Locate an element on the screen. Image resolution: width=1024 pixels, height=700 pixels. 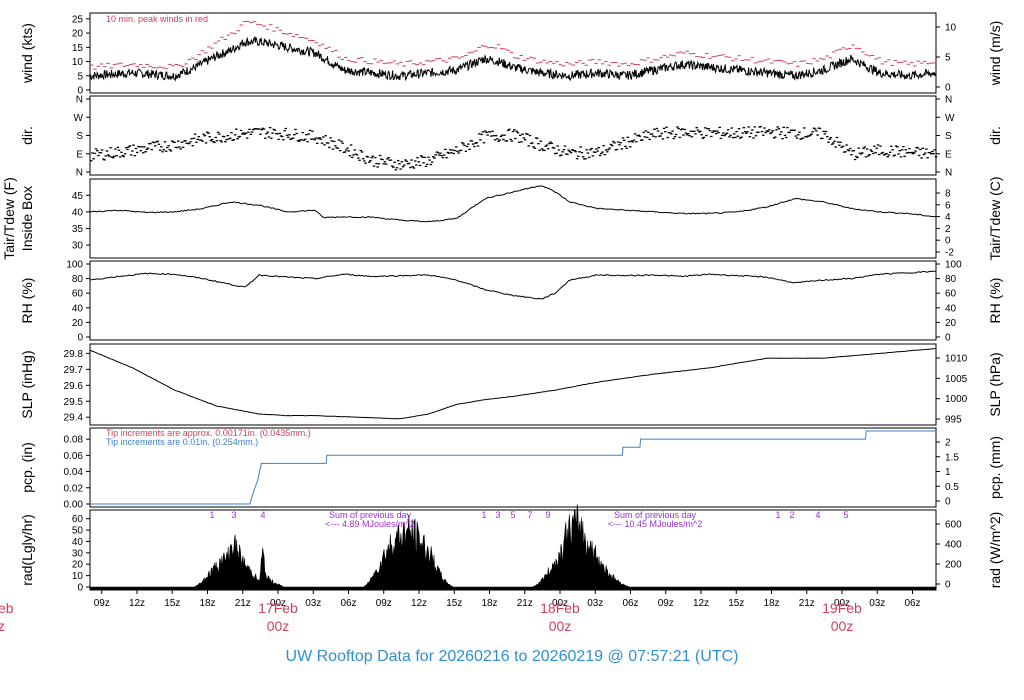
x-tick-label: 15z is located at coordinates (172, 603).